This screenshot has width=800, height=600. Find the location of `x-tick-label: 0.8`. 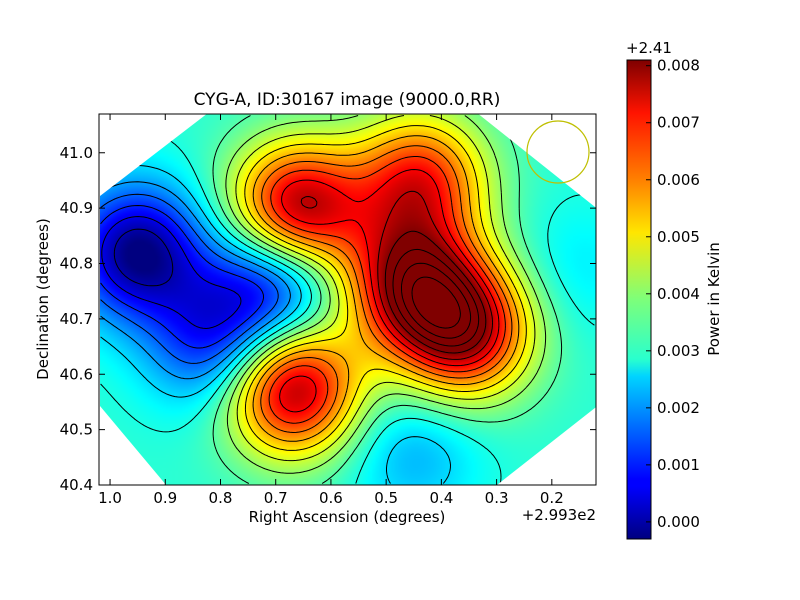

x-tick-label: 0.8 is located at coordinates (221, 498).